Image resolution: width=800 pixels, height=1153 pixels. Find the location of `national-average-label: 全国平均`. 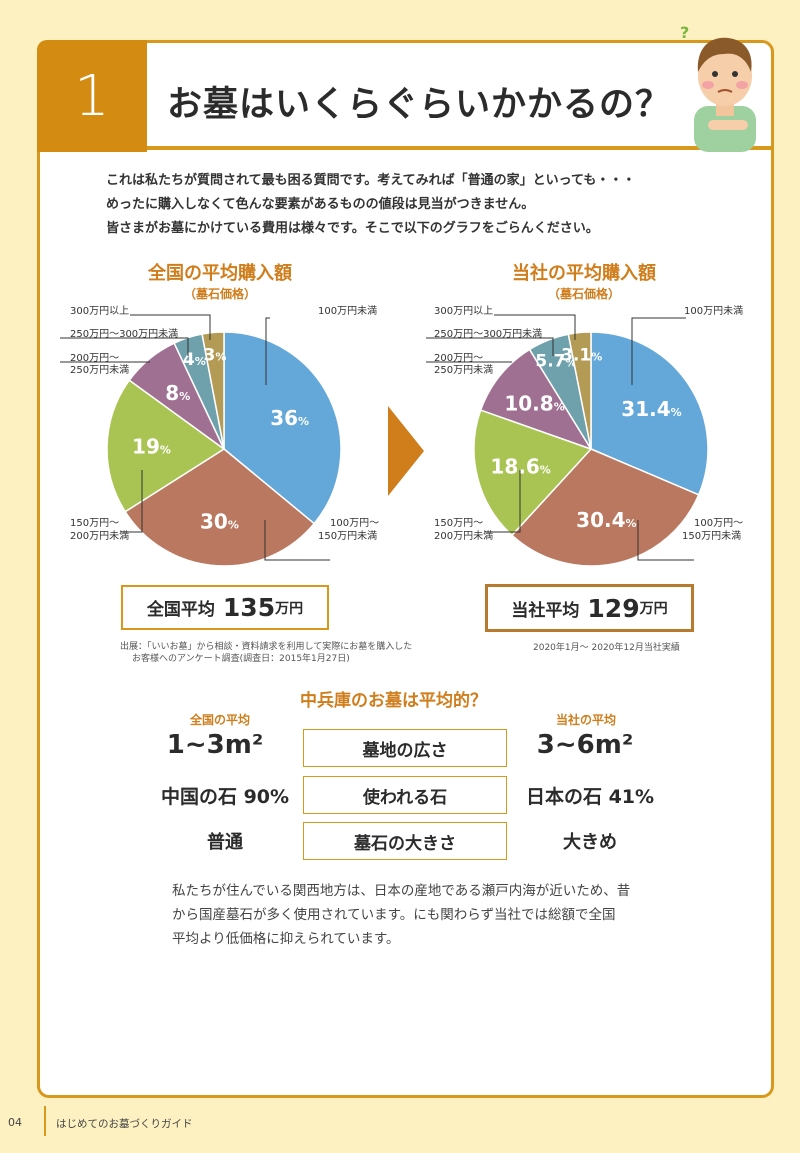

national-average-label: 全国平均 is located at coordinates (180, 610).